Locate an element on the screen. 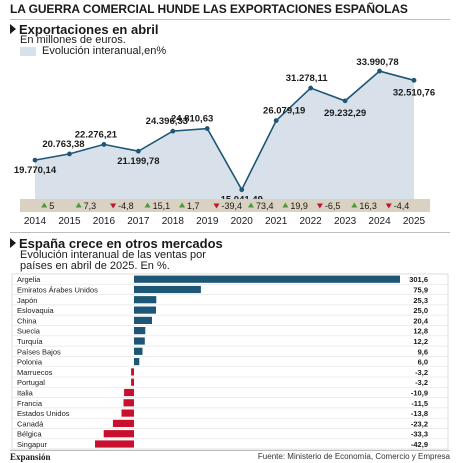  bar-value-label: -13,8 is located at coordinates (419, 413).